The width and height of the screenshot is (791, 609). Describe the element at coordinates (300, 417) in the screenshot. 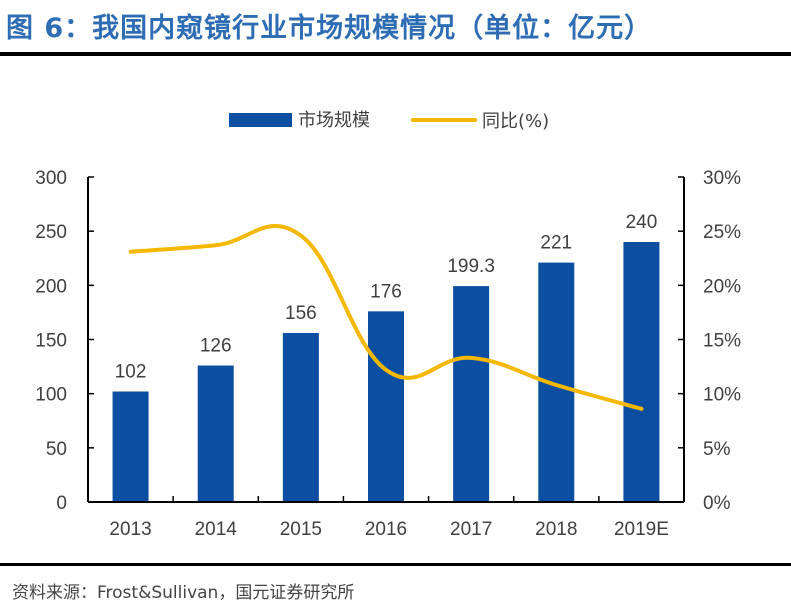

I see `bar-2015` at that location.